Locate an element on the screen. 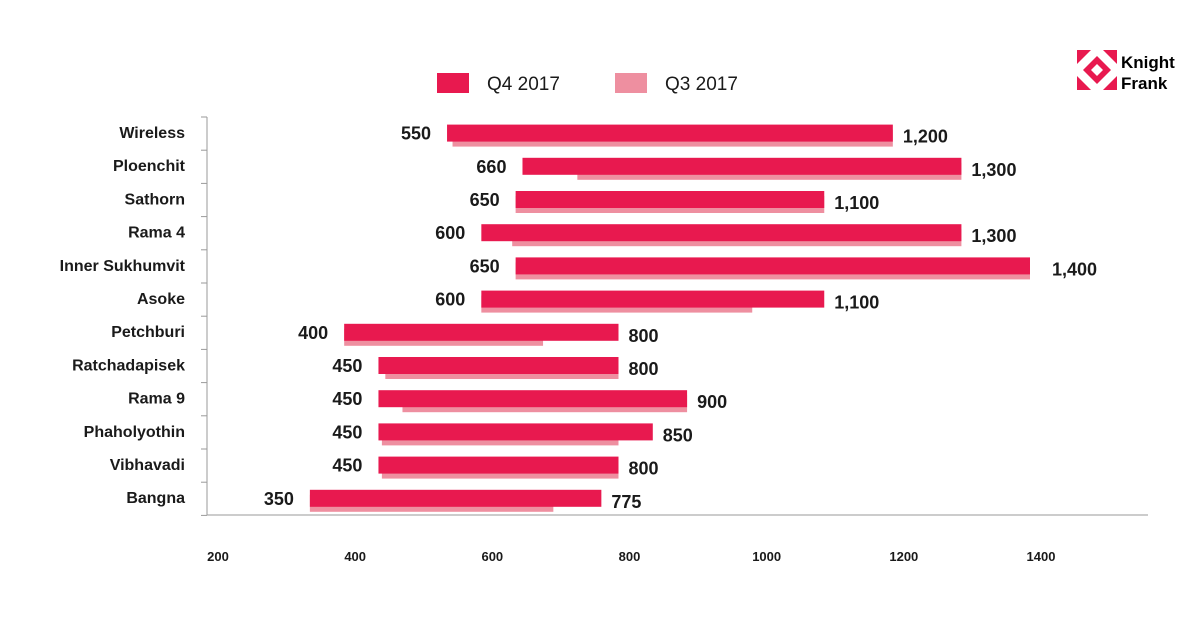 This screenshot has height=628, width=1200. data-label-low: 660 is located at coordinates (491, 167).